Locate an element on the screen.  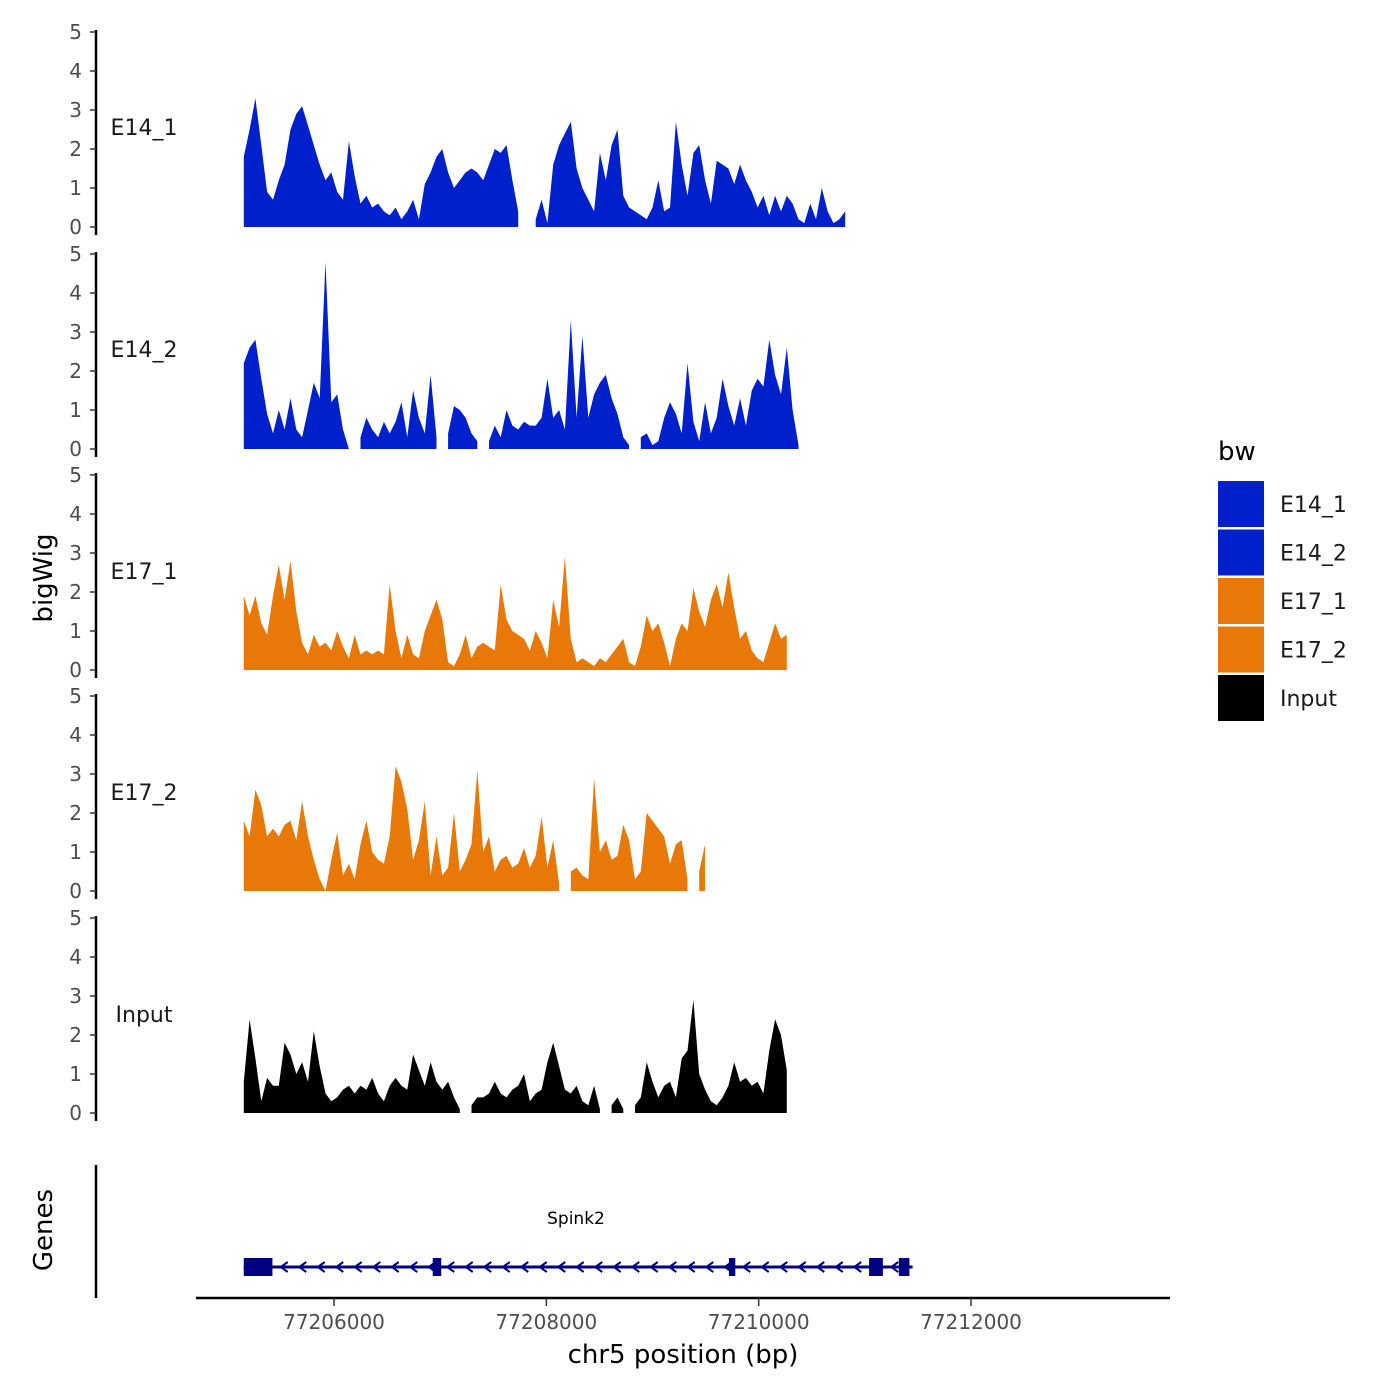
gene-track-label: Genes is located at coordinates (44, 1230).